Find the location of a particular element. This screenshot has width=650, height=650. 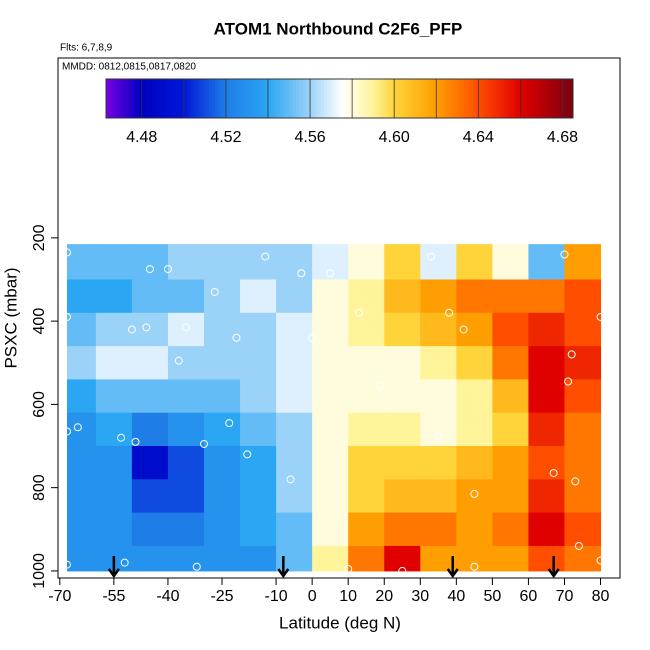

x-axis-label: Latitude (deg N) is located at coordinates (340, 622).